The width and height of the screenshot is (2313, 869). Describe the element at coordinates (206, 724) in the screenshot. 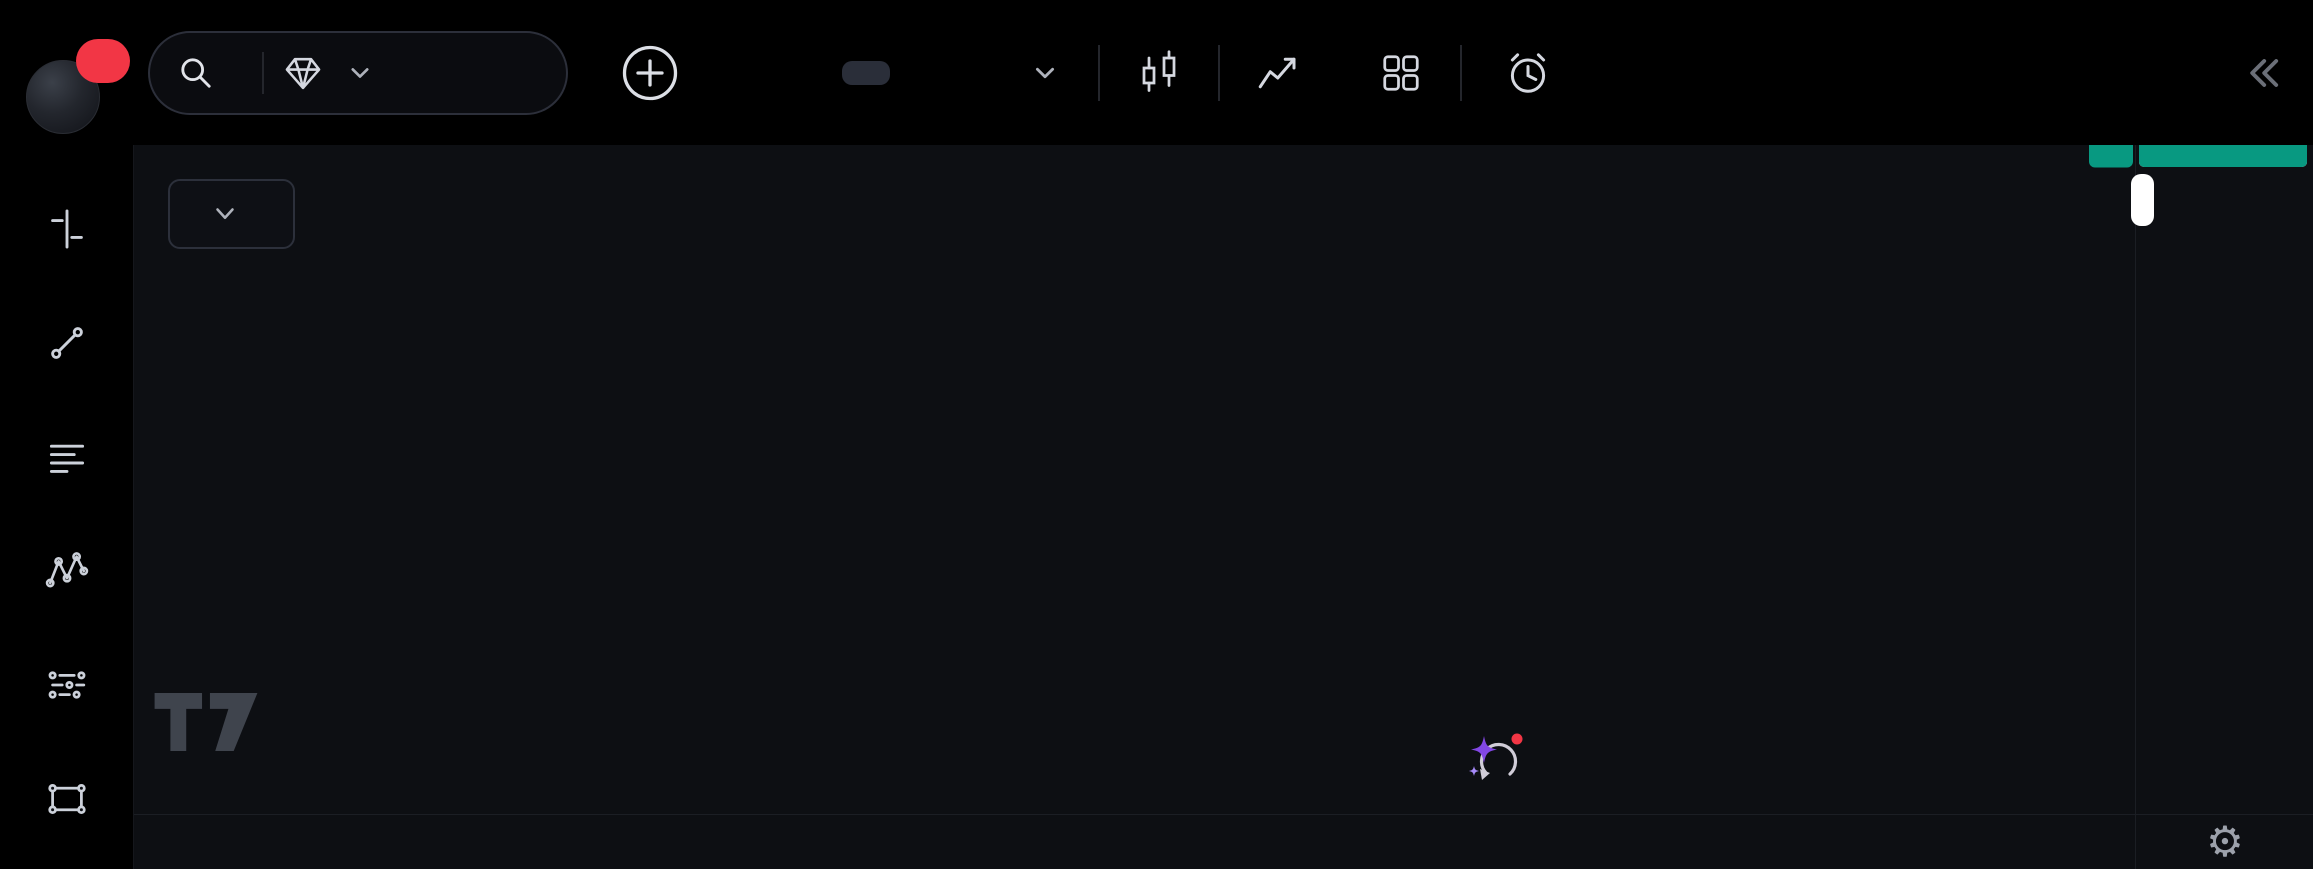

I see `tradingview-logo` at that location.